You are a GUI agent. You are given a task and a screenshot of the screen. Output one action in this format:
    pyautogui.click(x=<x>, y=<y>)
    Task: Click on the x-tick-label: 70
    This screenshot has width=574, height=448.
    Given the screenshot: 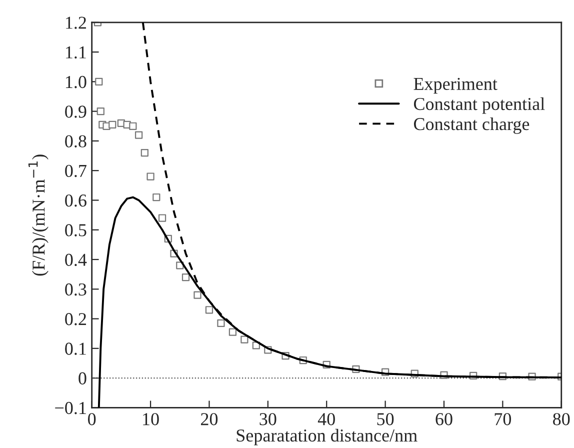 What is the action you would take?
    pyautogui.click(x=503, y=419)
    